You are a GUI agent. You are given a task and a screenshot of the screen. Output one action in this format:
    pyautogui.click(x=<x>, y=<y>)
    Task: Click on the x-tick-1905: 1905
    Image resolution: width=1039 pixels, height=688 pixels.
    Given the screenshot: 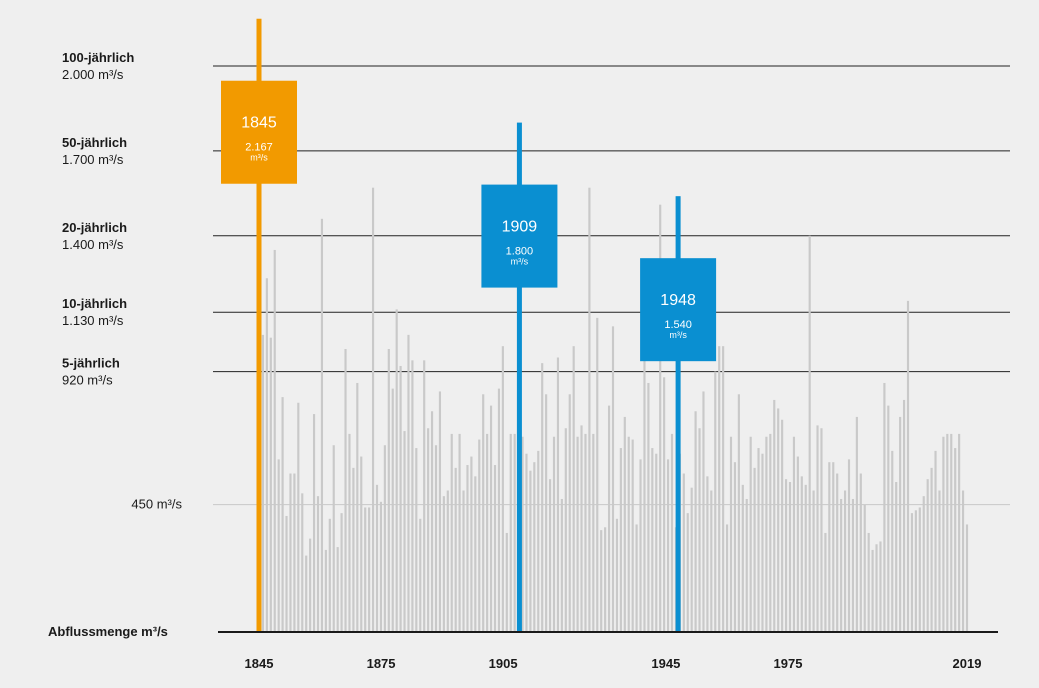 What is the action you would take?
    pyautogui.click(x=503, y=663)
    